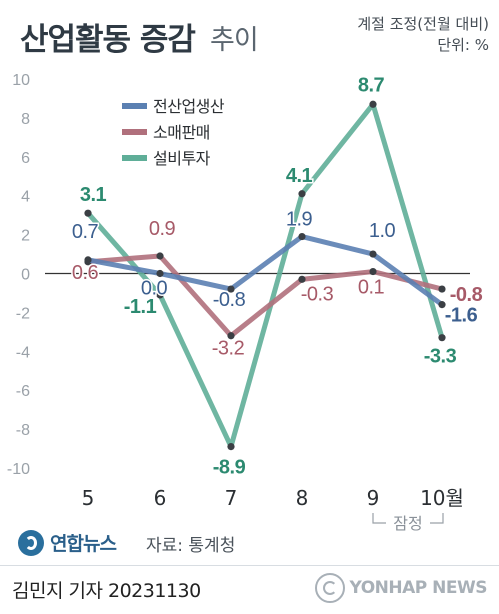  What do you see at coordinates (182, 158) in the screenshot?
I see `legend-label: 설비투자` at bounding box center [182, 158].